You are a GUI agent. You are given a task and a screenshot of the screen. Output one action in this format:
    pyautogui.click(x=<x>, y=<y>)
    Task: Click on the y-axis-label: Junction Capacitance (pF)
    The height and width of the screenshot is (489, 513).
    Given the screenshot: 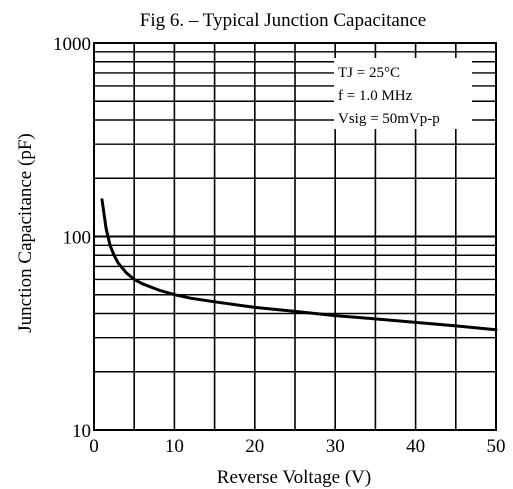 What is the action you would take?
    pyautogui.click(x=25, y=232)
    